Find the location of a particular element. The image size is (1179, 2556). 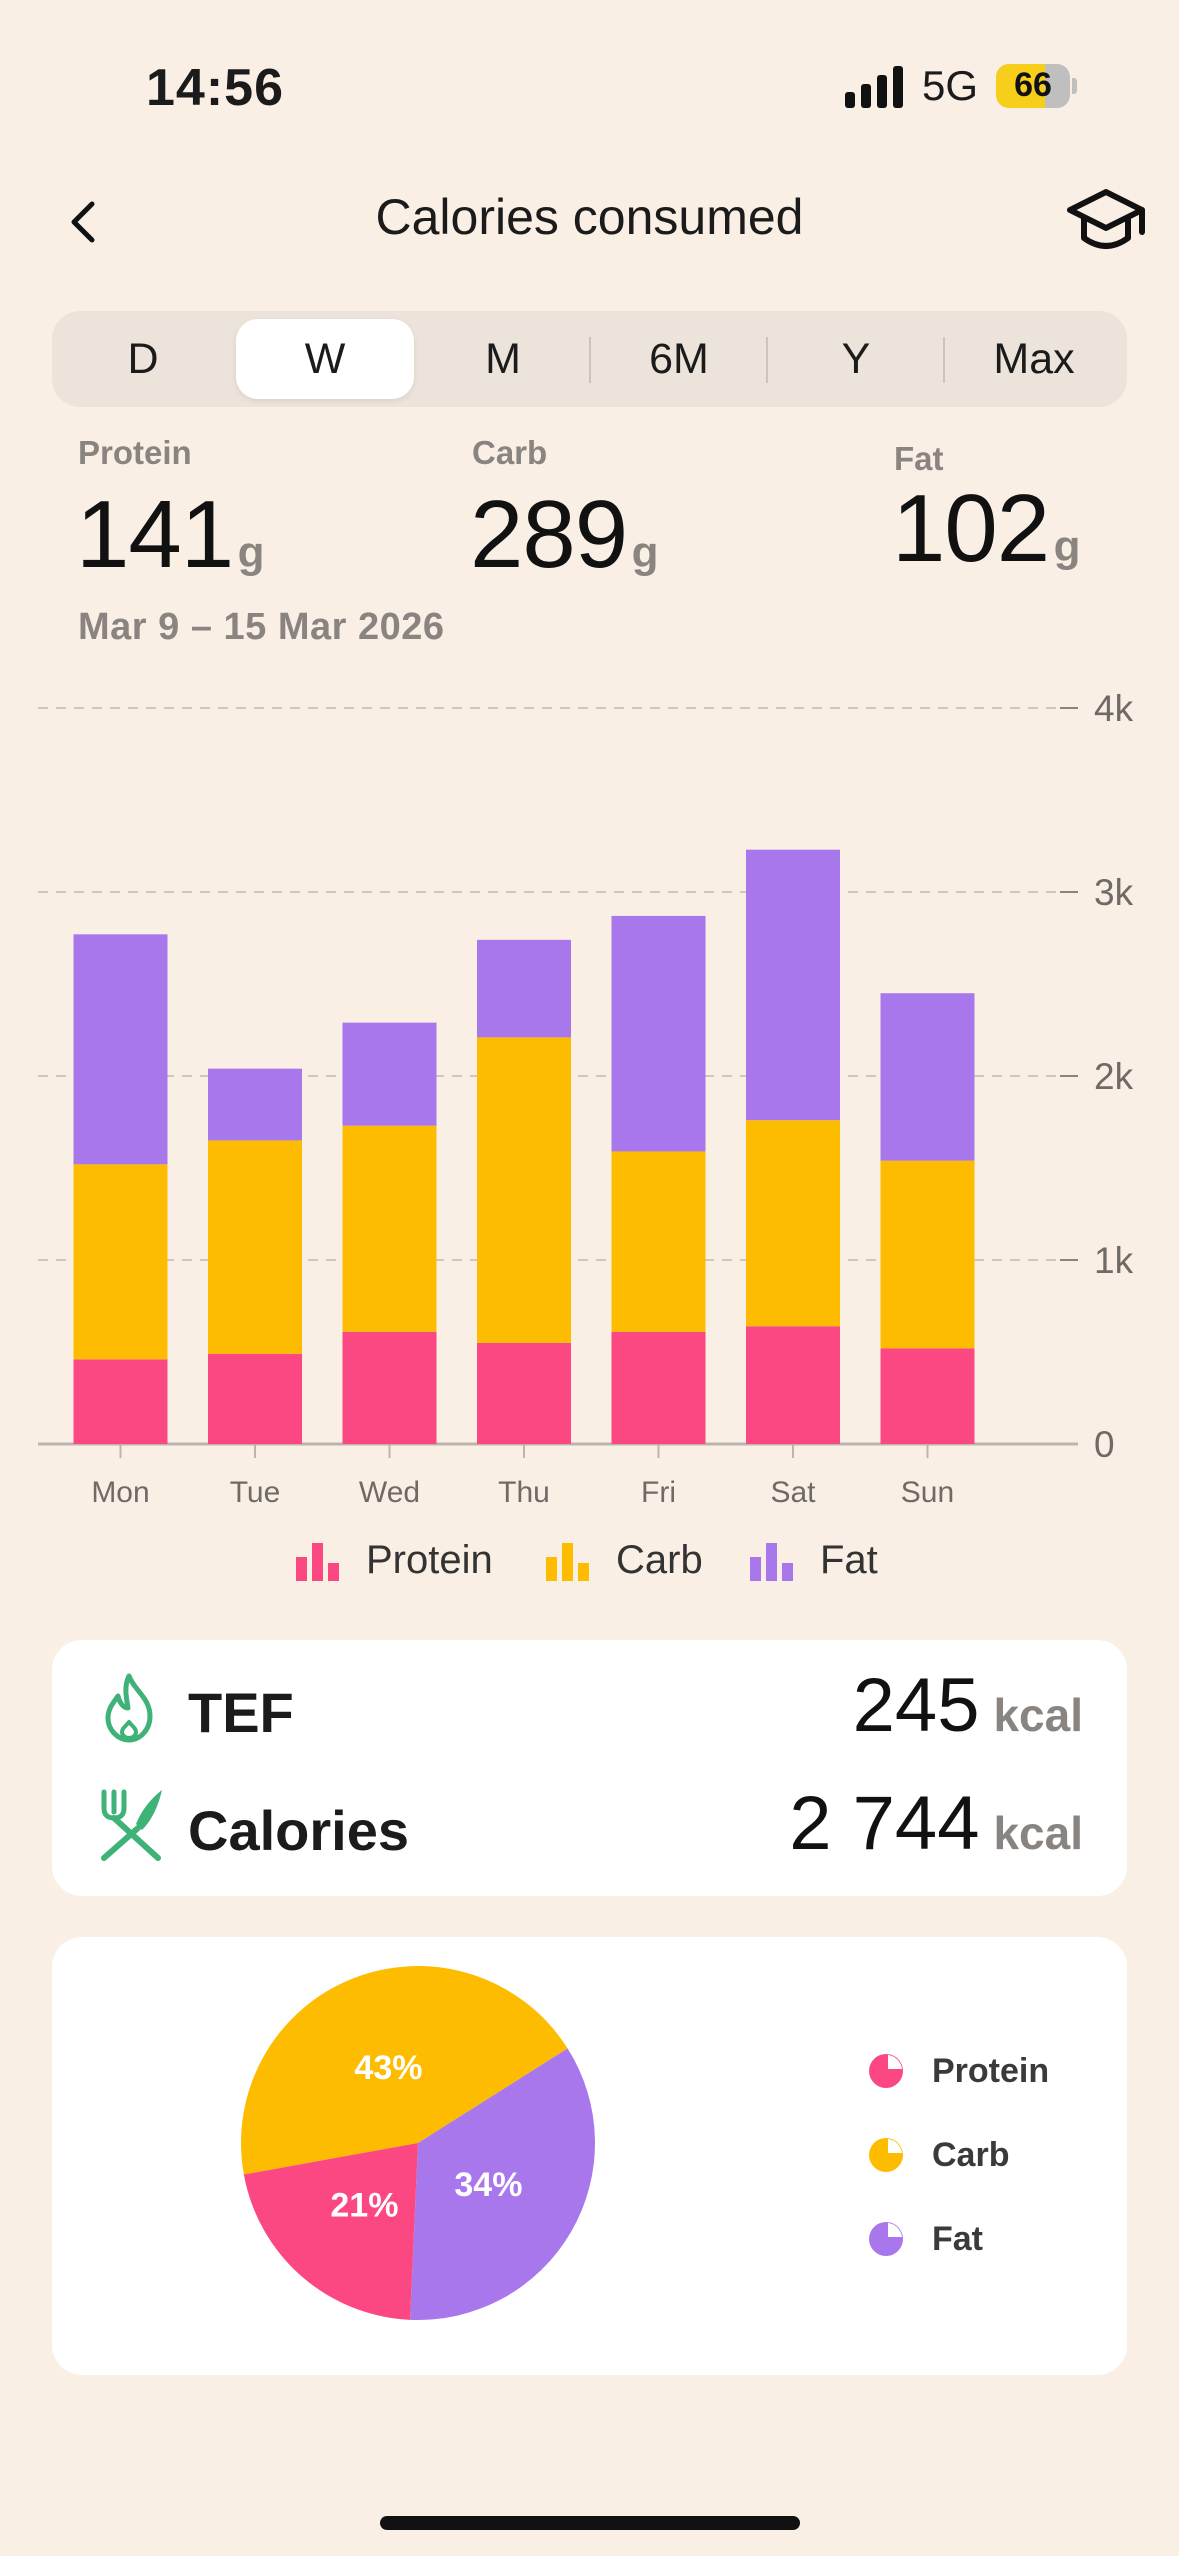

page-title: Calories consumed is located at coordinates (589, 217).